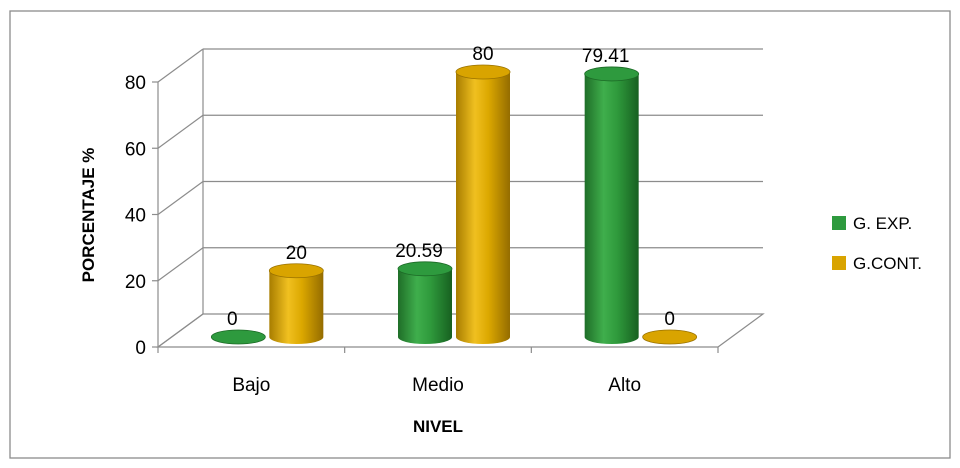 Image resolution: width=960 pixels, height=468 pixels. Describe the element at coordinates (135, 282) in the screenshot. I see `y-tick-label: 20` at that location.